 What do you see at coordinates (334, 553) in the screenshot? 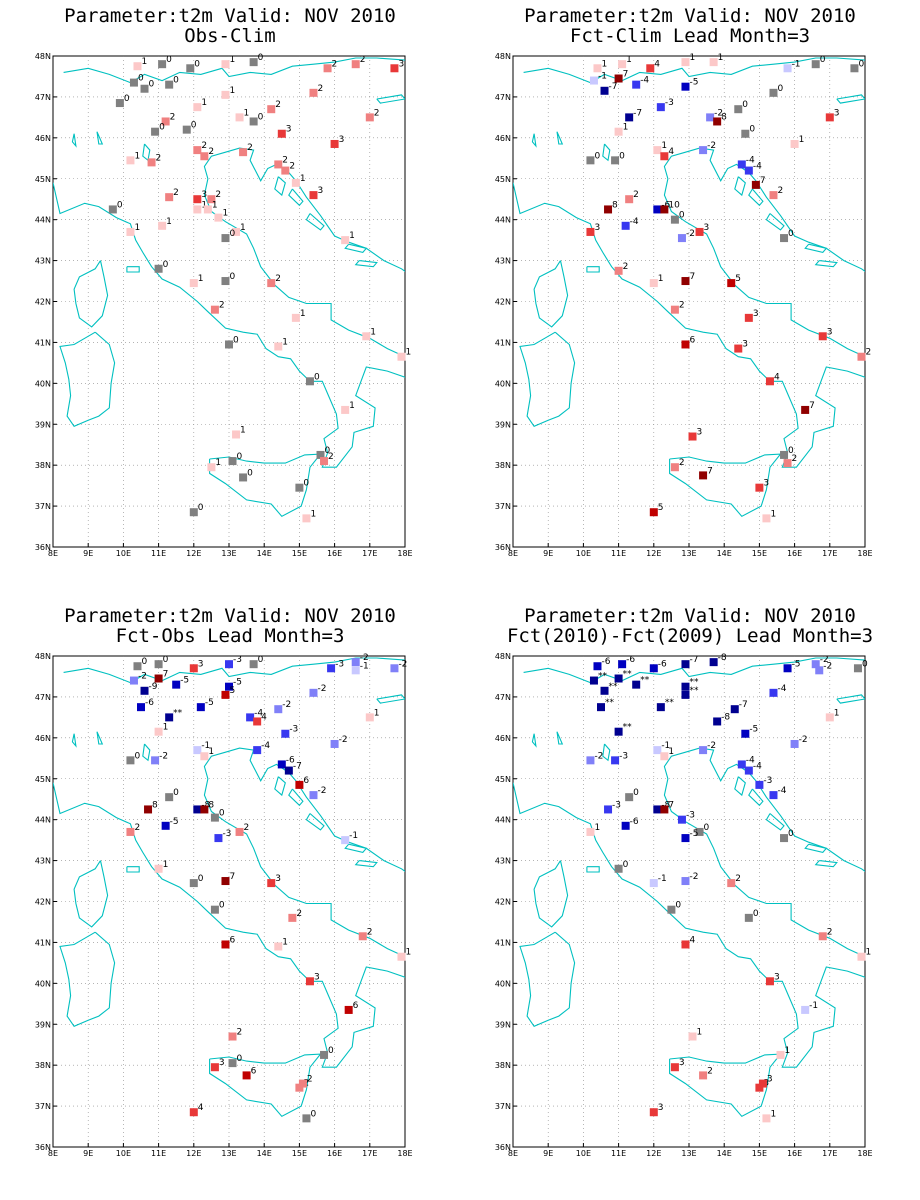
I see `lon-tick-label: 16E` at bounding box center [334, 553].